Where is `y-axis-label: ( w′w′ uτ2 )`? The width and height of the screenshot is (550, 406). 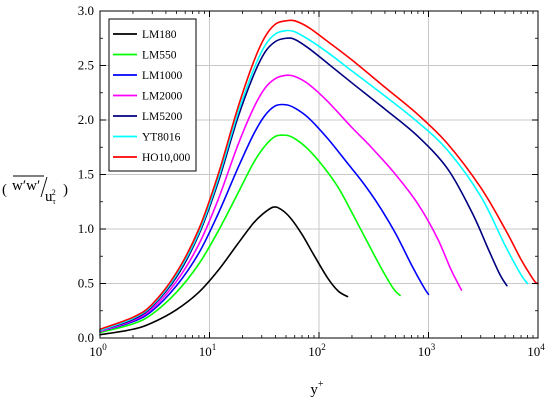
y-axis-label: ( w′w′ uτ2 ) is located at coordinates (35, 190).